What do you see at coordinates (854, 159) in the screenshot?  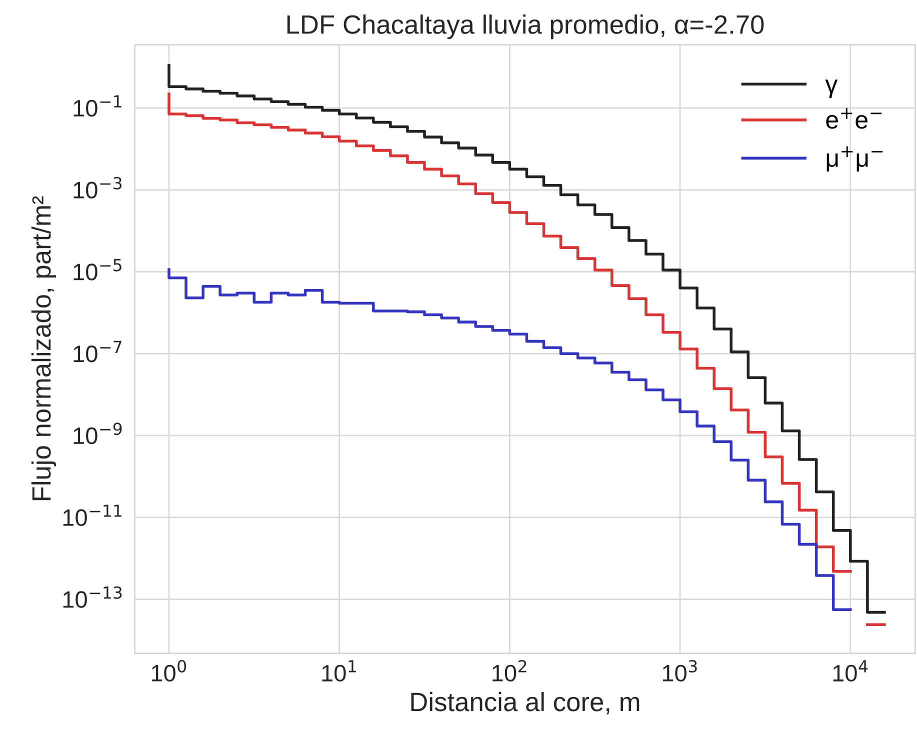 I see `legend-label: μ$^{+}$μ$^{−}$` at bounding box center [854, 159].